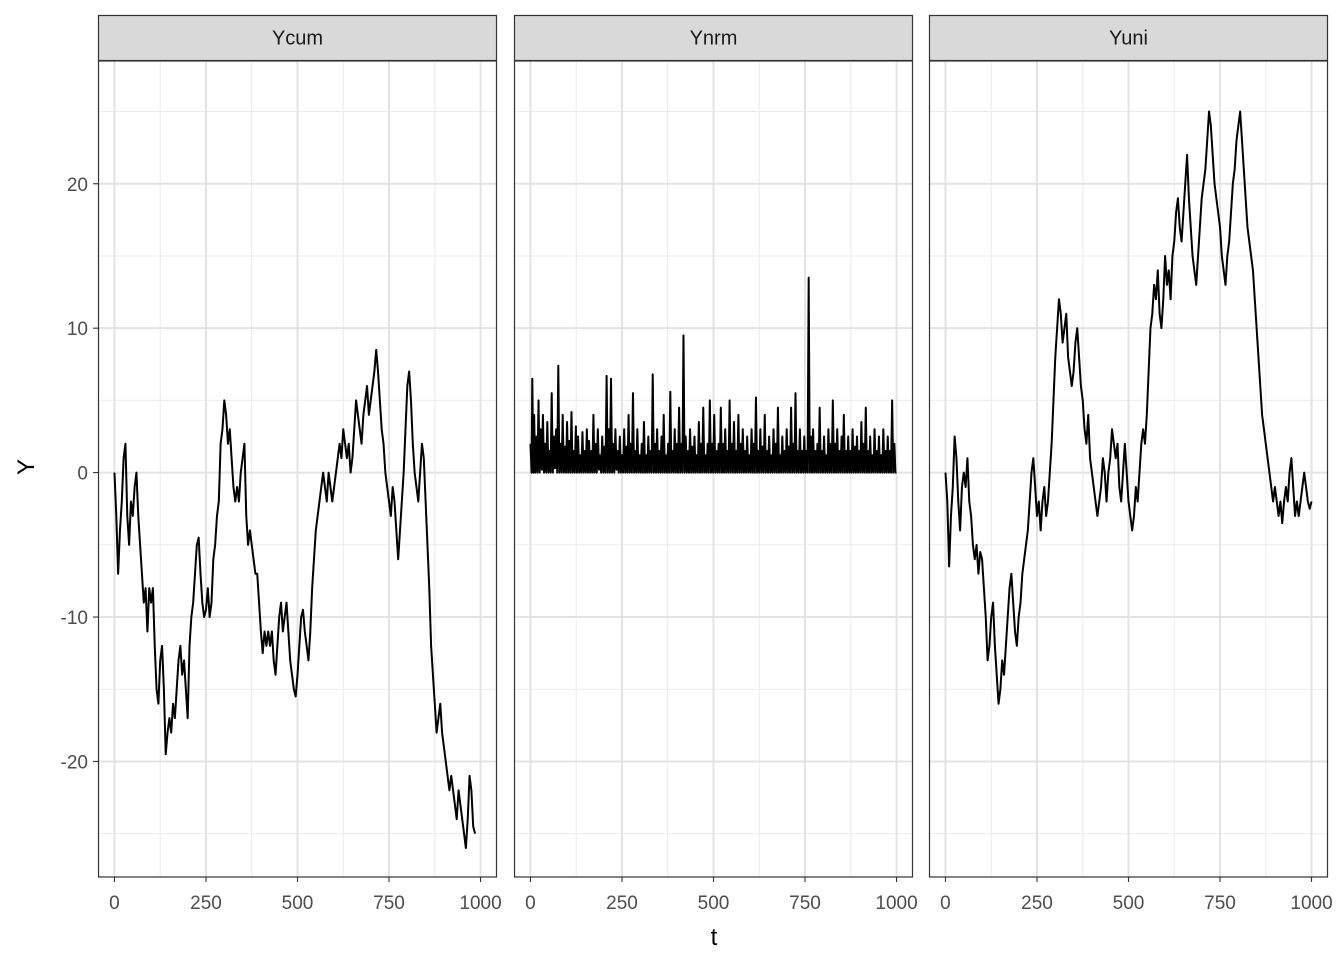 This screenshot has height=960, width=1344. What do you see at coordinates (74, 762) in the screenshot?
I see `y-tick-label: -20` at bounding box center [74, 762].